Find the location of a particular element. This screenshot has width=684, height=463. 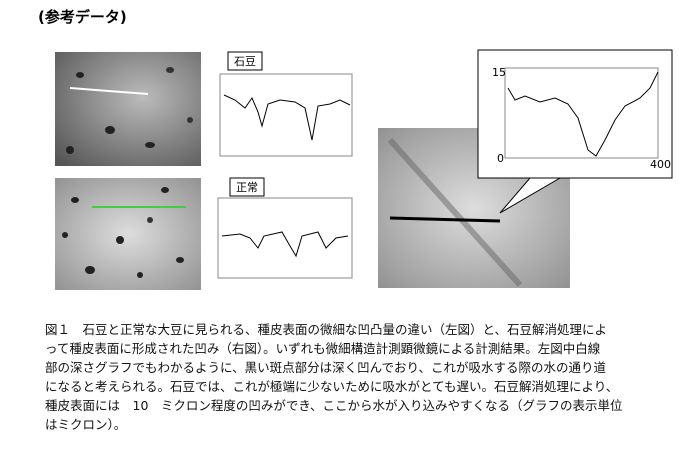

y-tick-label: 0 is located at coordinates (500, 158).